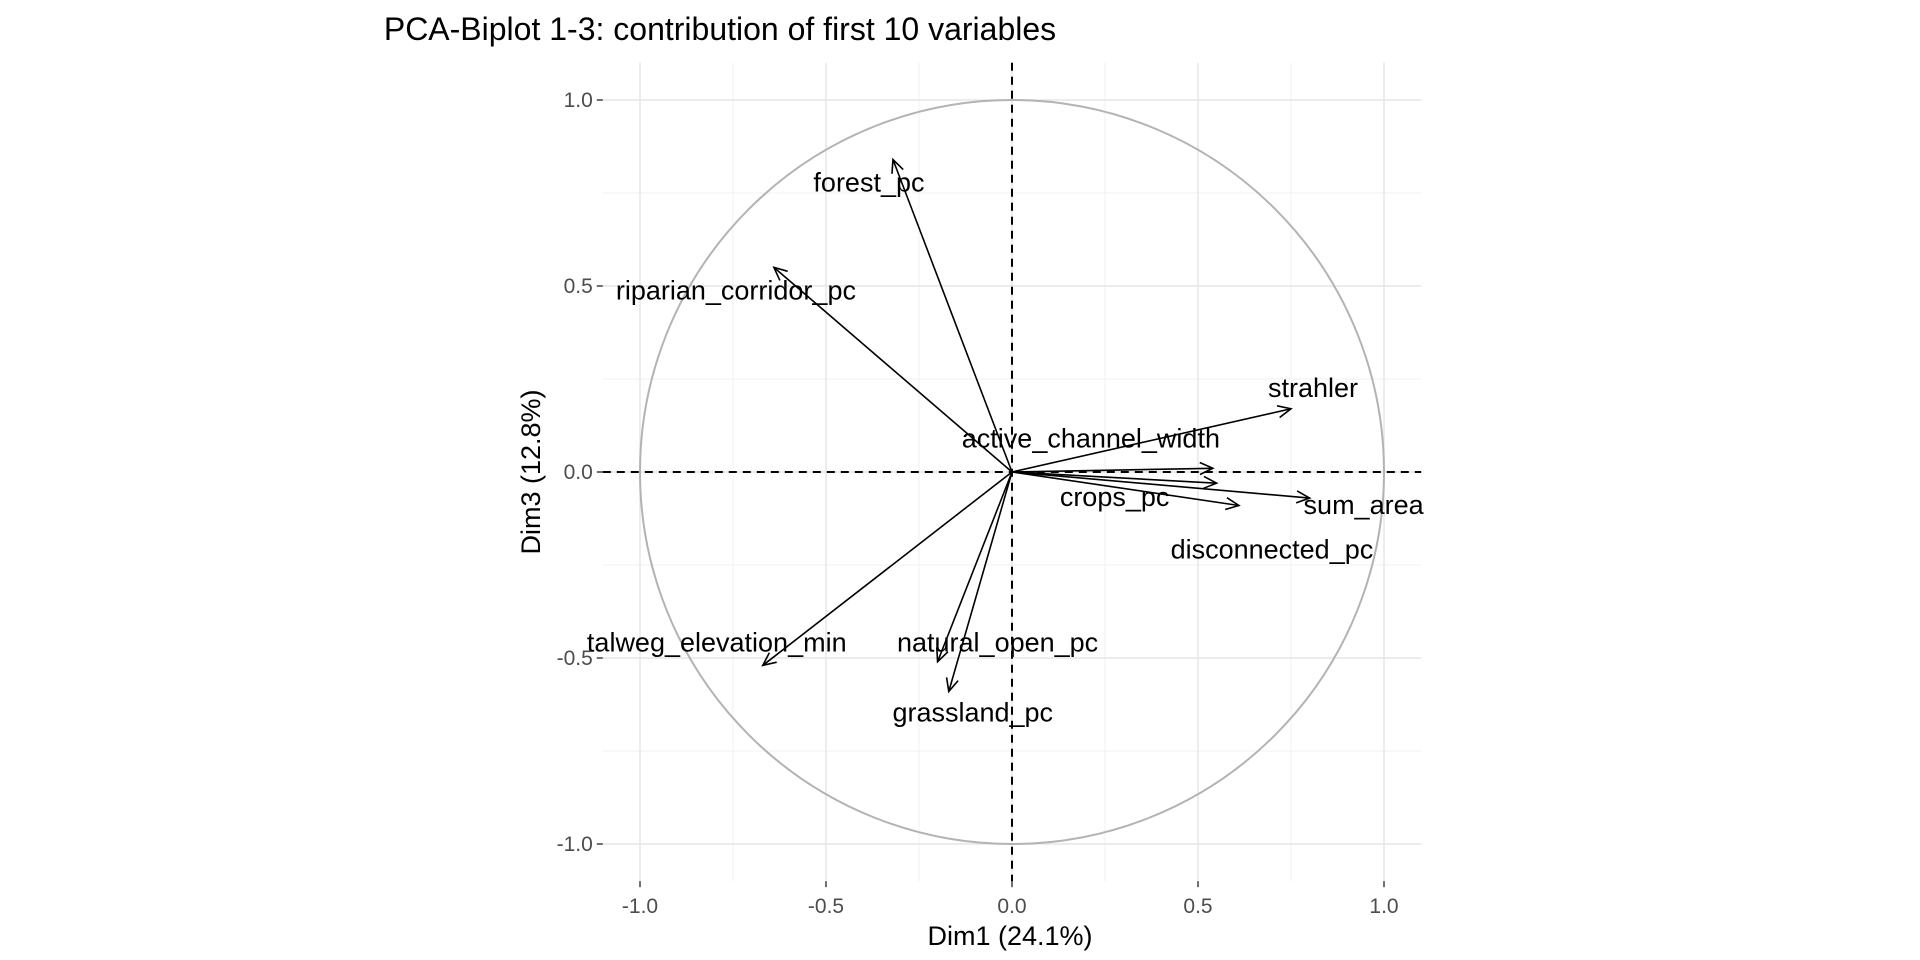 This screenshot has height=960, width=1920. Describe the element at coordinates (1115, 497) in the screenshot. I see `label-crops-pc: crops_pc` at that location.